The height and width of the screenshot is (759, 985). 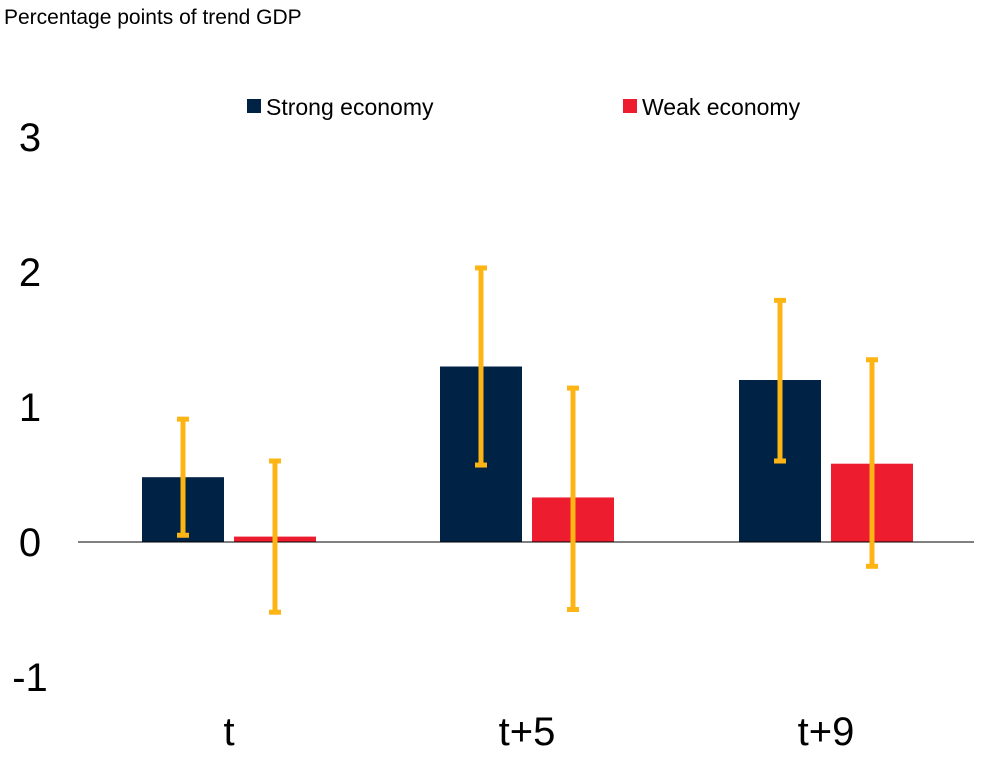 What do you see at coordinates (630, 106) in the screenshot?
I see `legend-swatch-weak` at bounding box center [630, 106].